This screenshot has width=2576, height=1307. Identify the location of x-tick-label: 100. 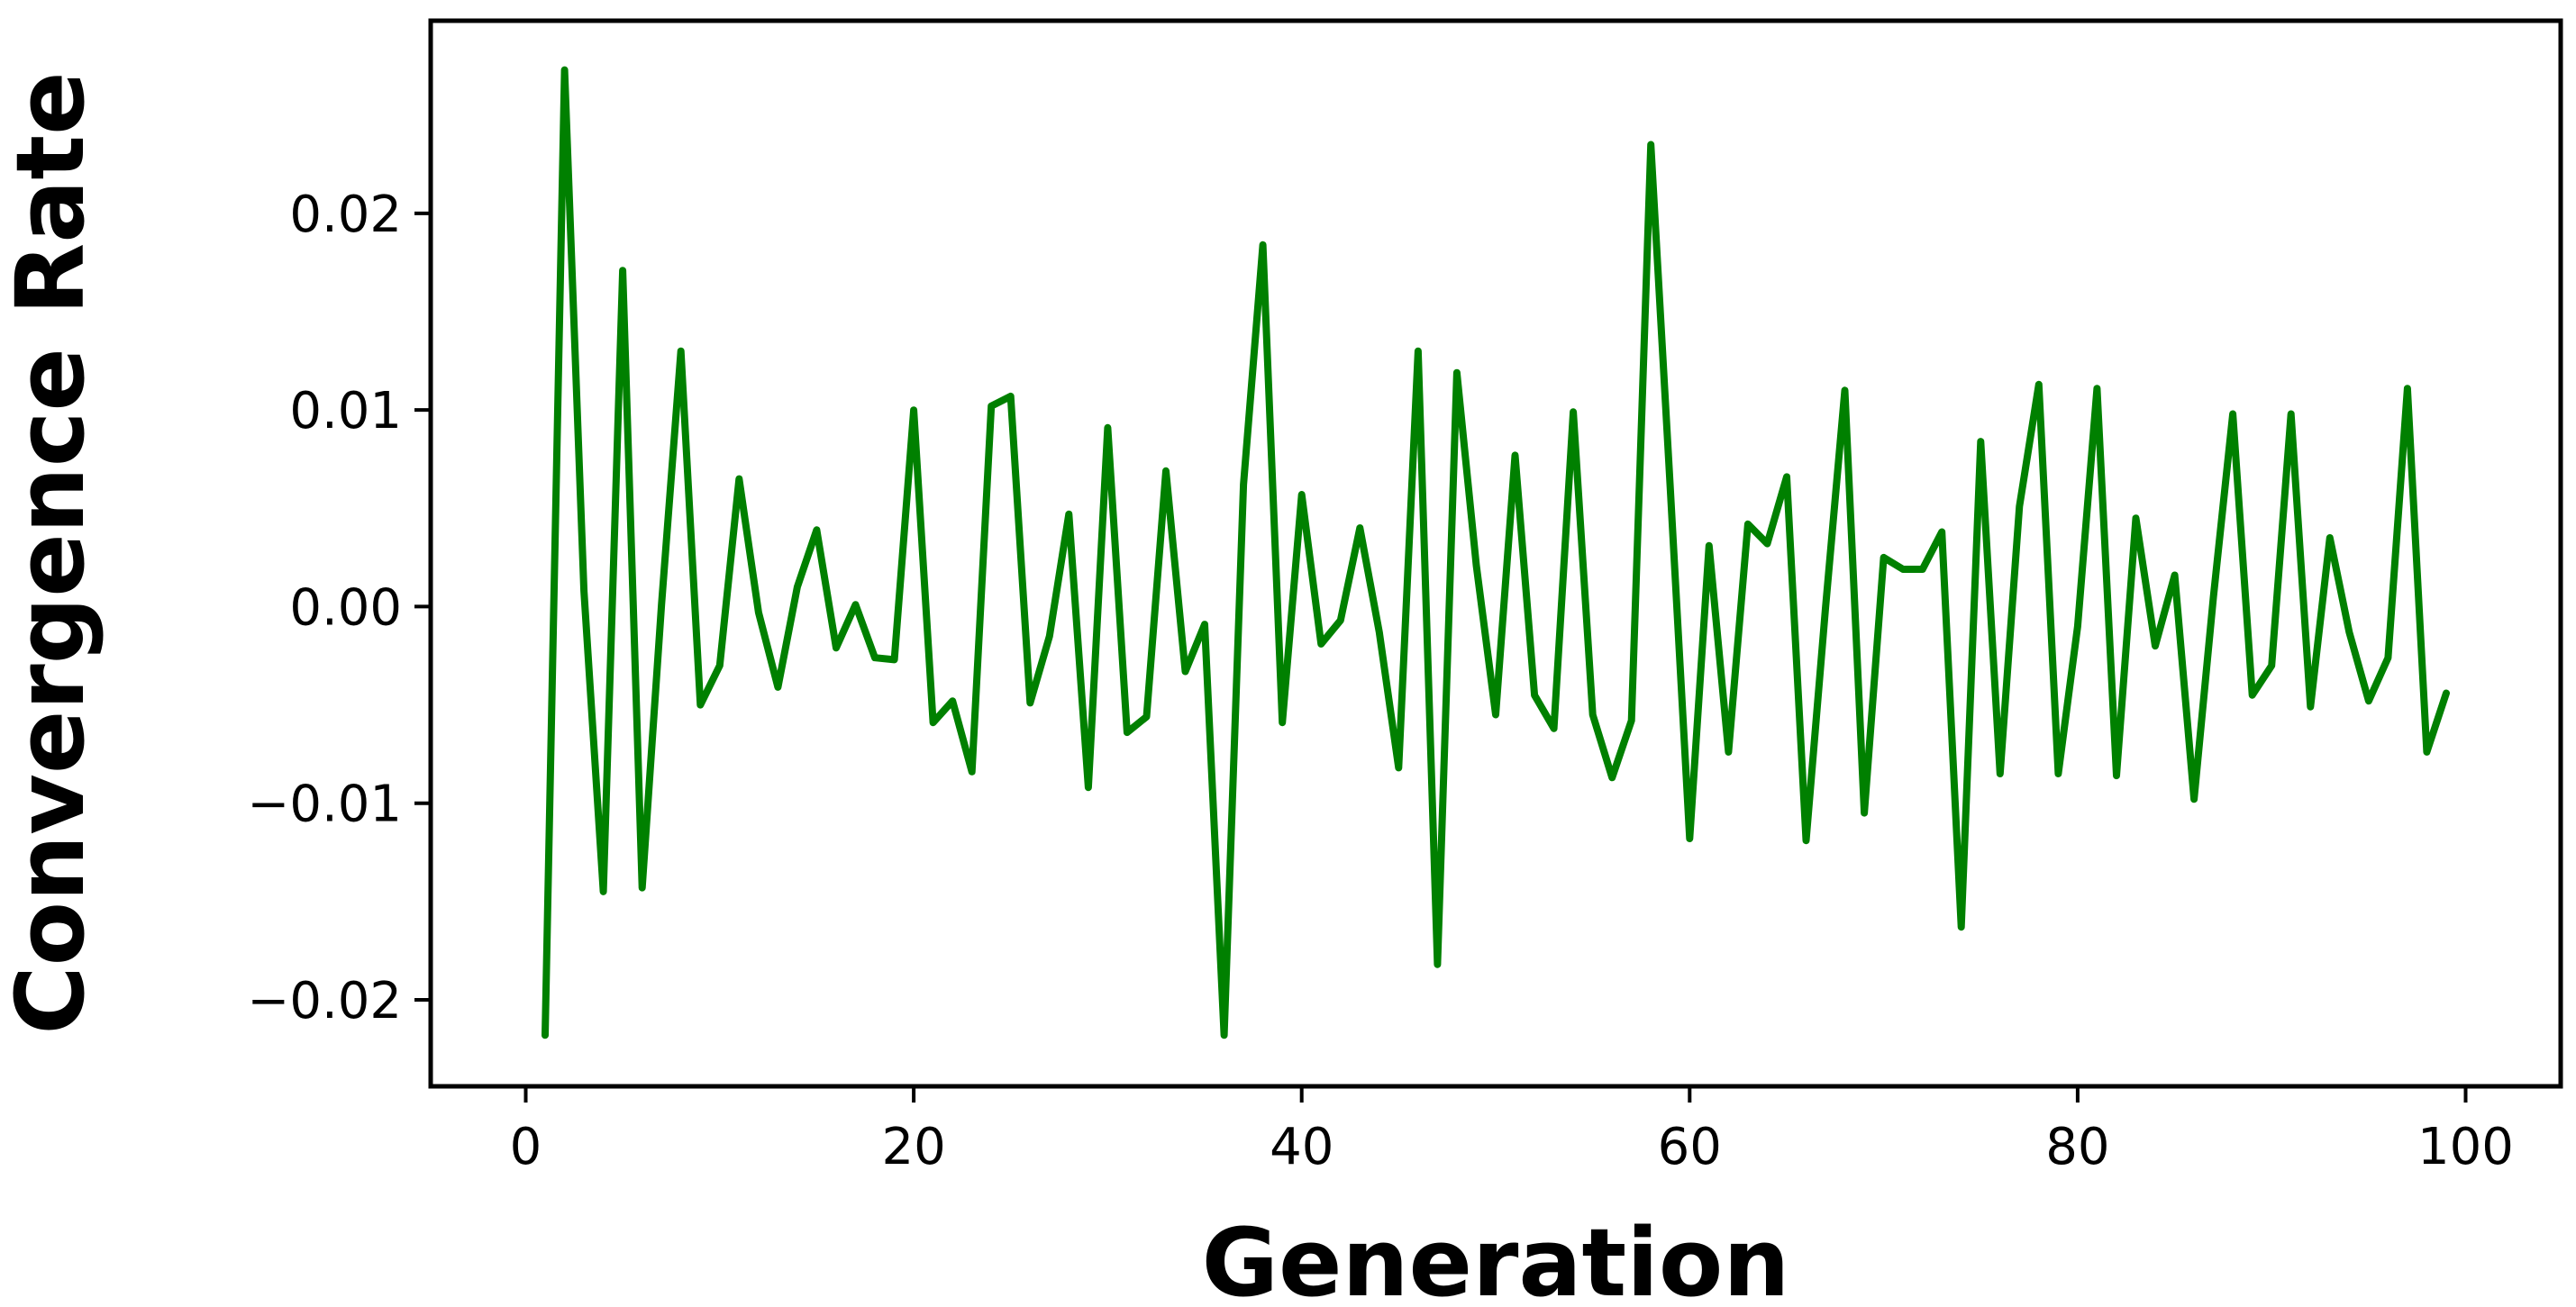
(2465, 1147).